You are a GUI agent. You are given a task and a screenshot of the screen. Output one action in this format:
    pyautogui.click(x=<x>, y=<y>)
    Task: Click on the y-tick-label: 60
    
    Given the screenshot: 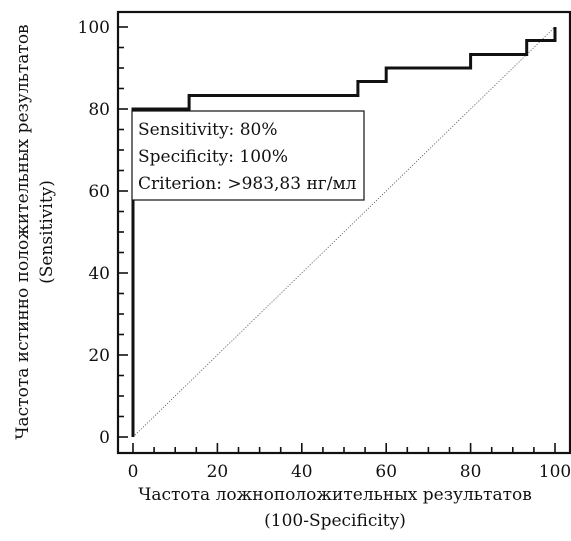 What is the action you would take?
    pyautogui.click(x=99, y=192)
    